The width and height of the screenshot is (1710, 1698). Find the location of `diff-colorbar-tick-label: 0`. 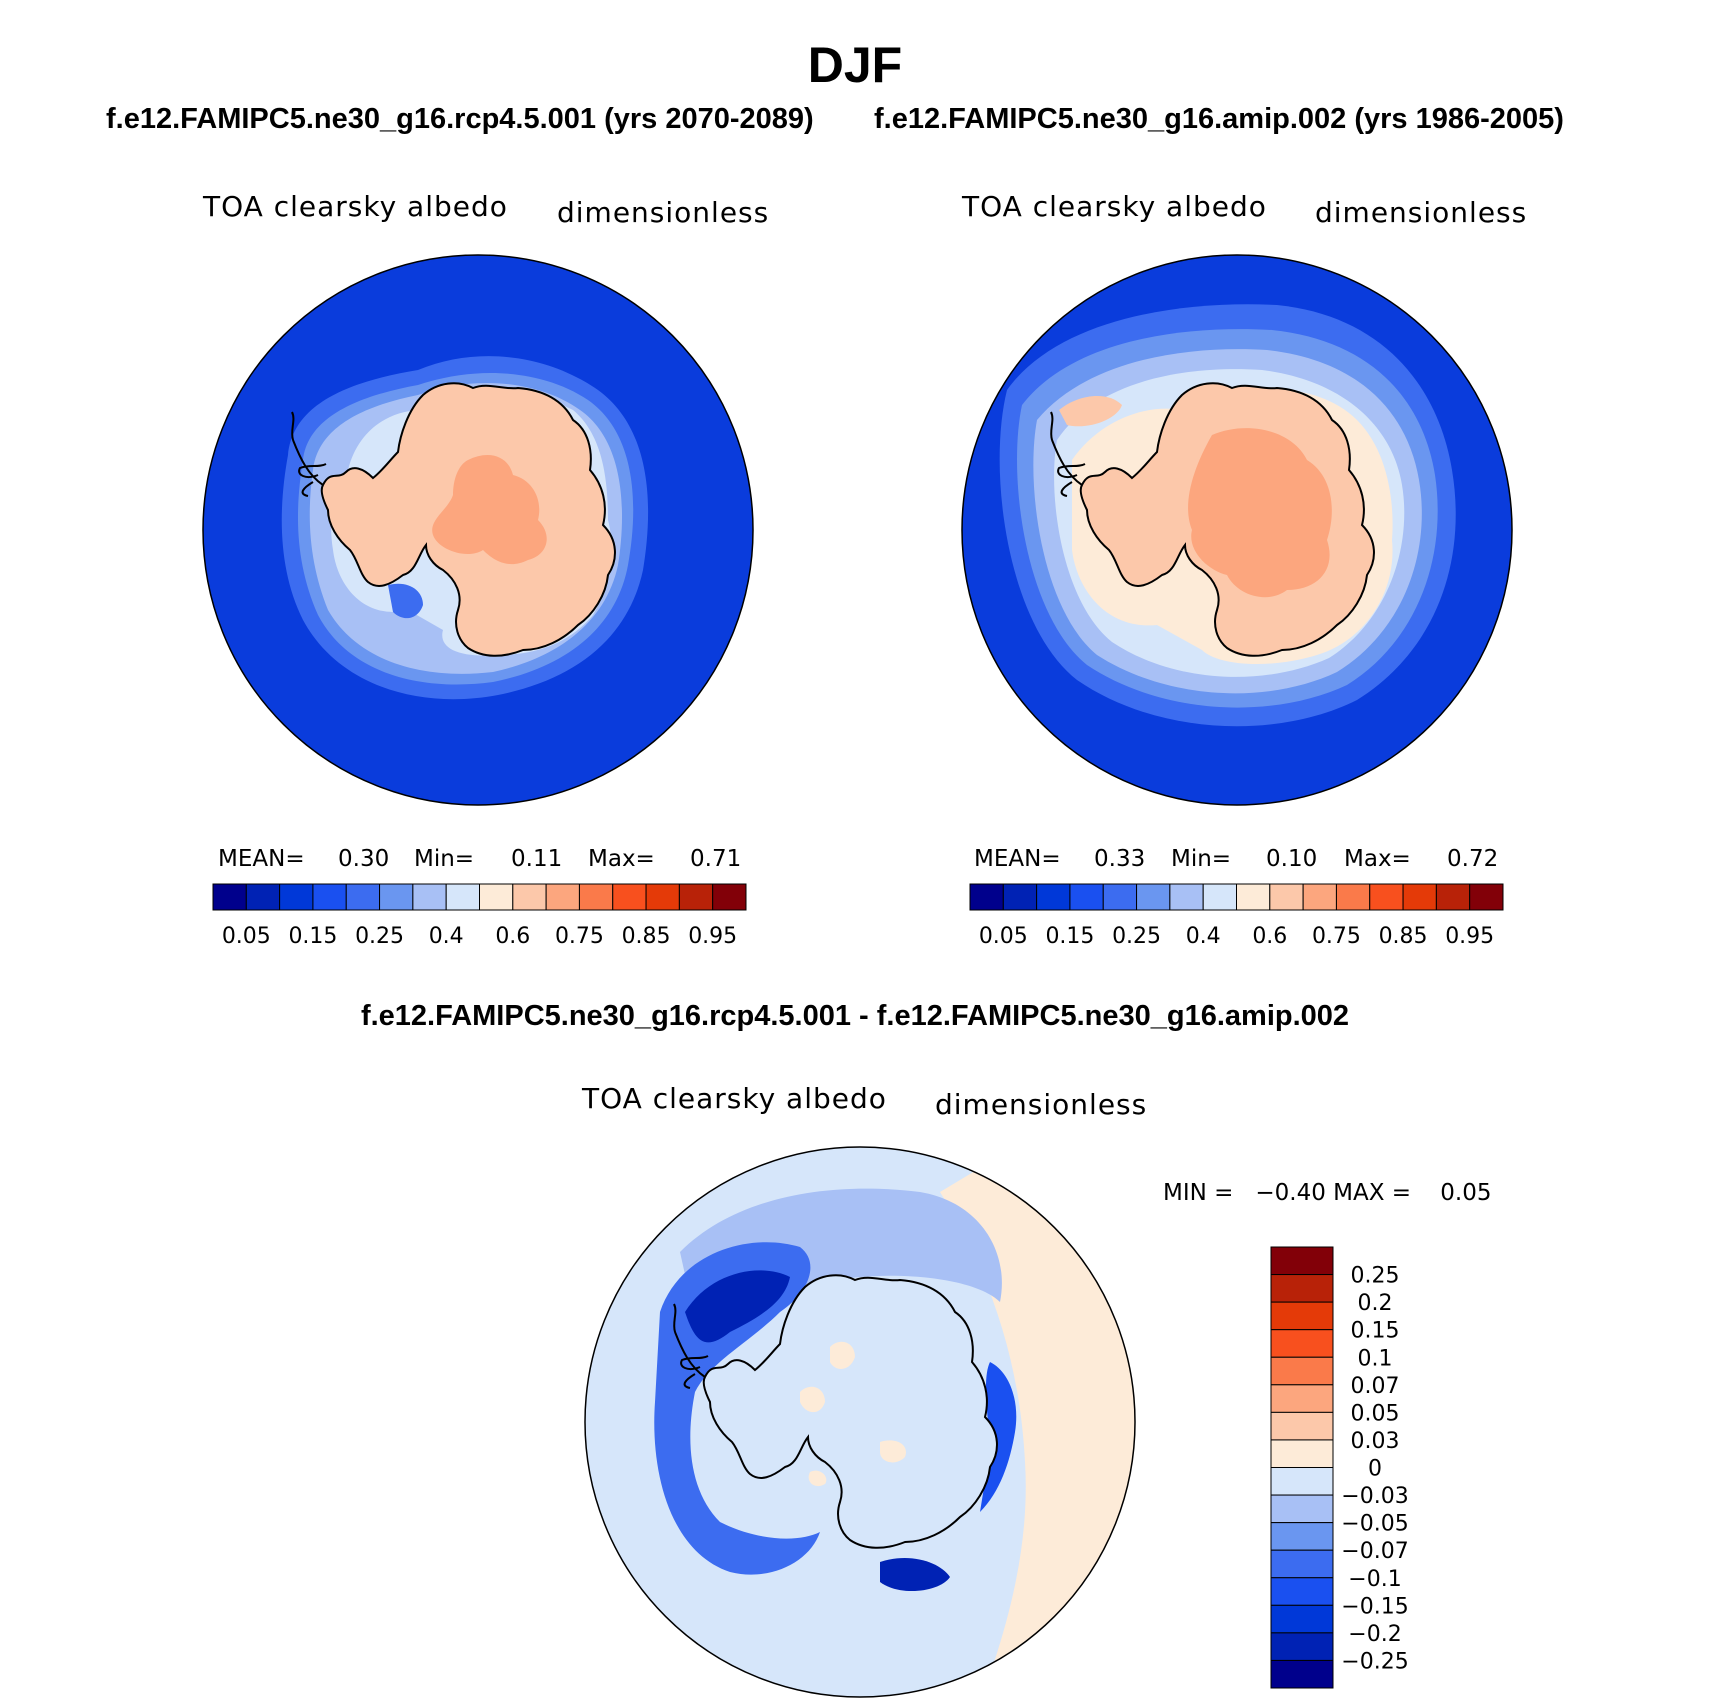

diff-colorbar-tick-label: 0 is located at coordinates (1375, 1469).